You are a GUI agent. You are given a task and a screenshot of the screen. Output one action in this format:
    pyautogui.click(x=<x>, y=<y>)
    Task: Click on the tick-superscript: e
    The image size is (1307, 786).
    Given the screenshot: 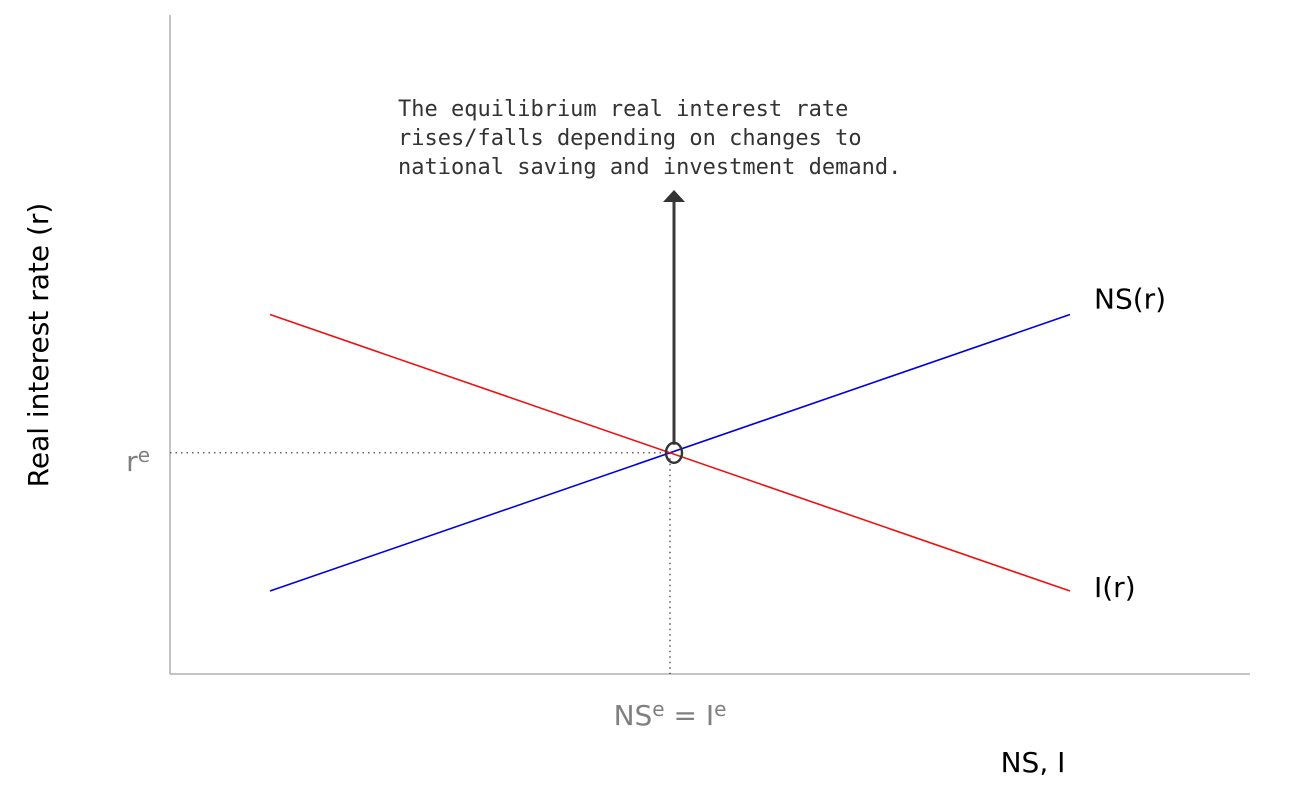 What is the action you would take?
    pyautogui.click(x=144, y=455)
    